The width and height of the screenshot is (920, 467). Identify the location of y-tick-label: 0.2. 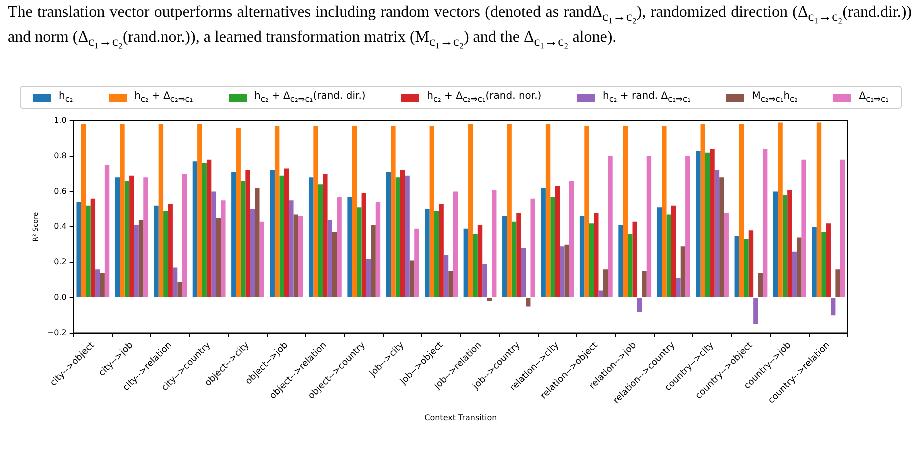
(60, 262).